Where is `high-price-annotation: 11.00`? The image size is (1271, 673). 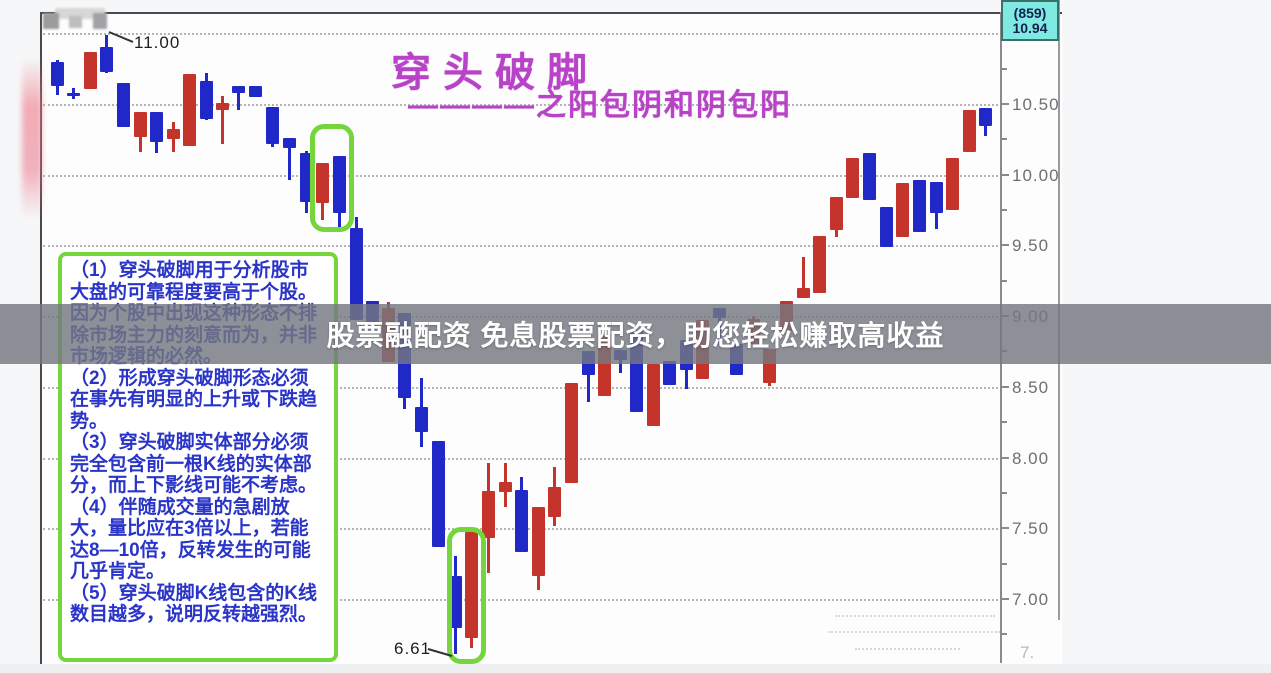 high-price-annotation: 11.00 is located at coordinates (157, 42).